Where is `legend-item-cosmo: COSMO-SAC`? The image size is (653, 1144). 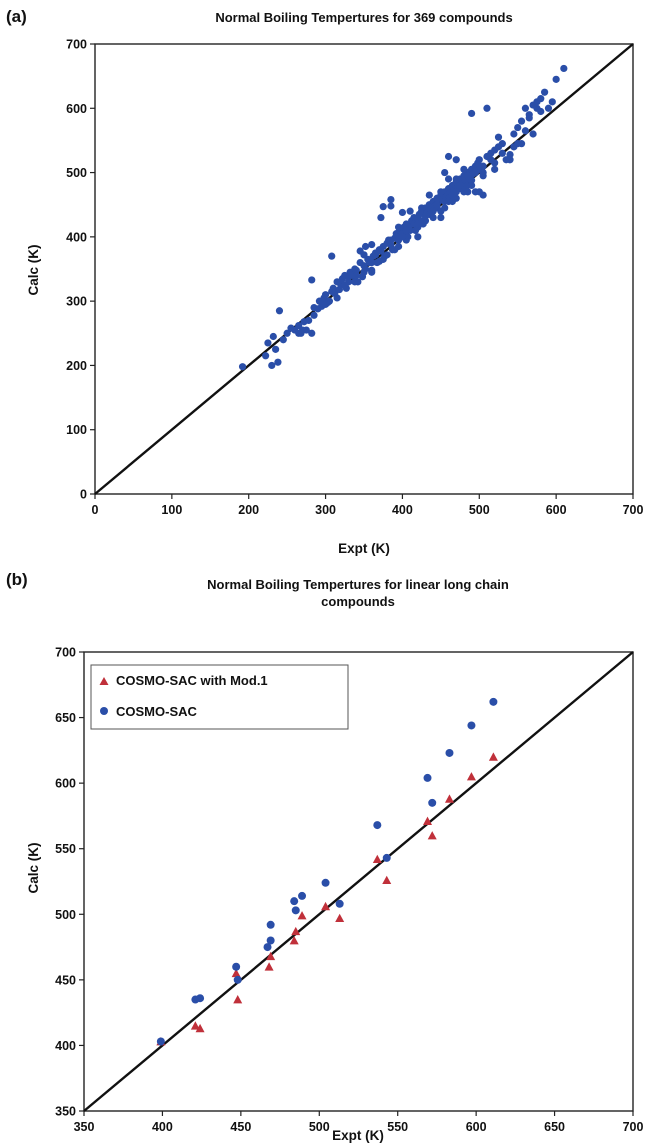
legend-item-cosmo: COSMO-SAC is located at coordinates (157, 711).